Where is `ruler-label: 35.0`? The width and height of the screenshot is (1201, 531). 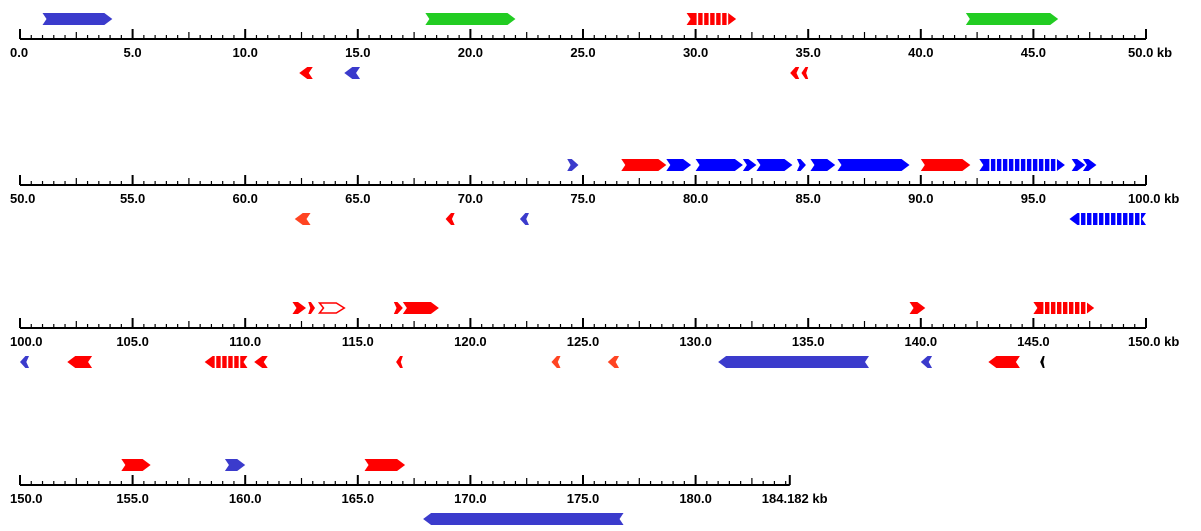
ruler-label: 35.0 is located at coordinates (808, 52).